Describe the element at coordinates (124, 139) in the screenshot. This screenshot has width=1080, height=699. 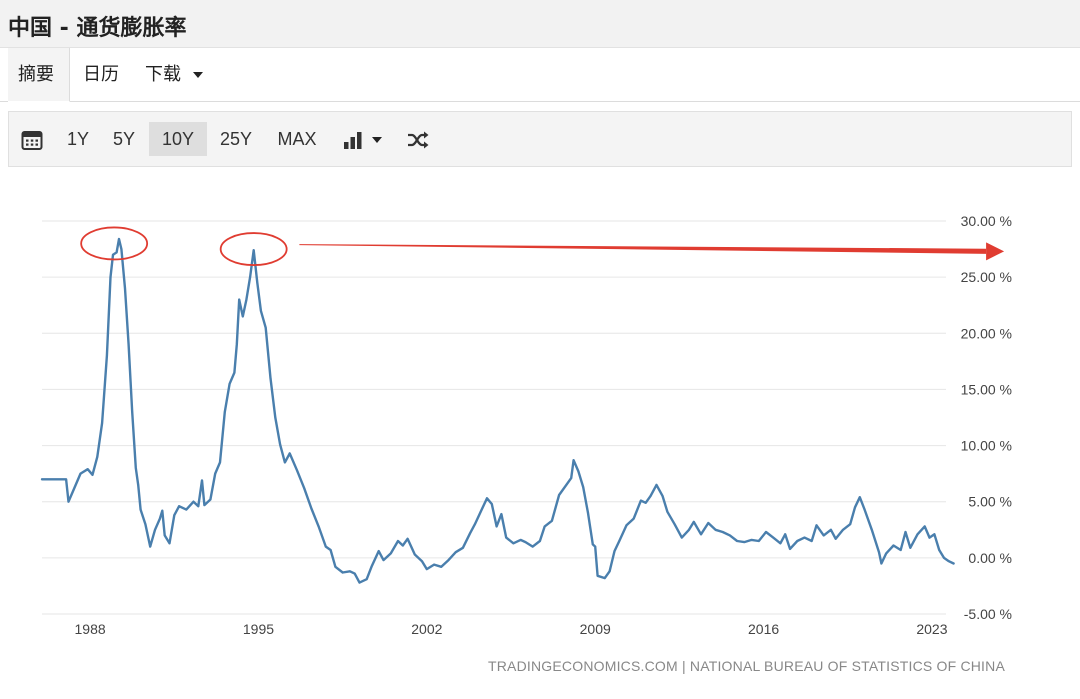
I see `range-5y-button: 5Y` at that location.